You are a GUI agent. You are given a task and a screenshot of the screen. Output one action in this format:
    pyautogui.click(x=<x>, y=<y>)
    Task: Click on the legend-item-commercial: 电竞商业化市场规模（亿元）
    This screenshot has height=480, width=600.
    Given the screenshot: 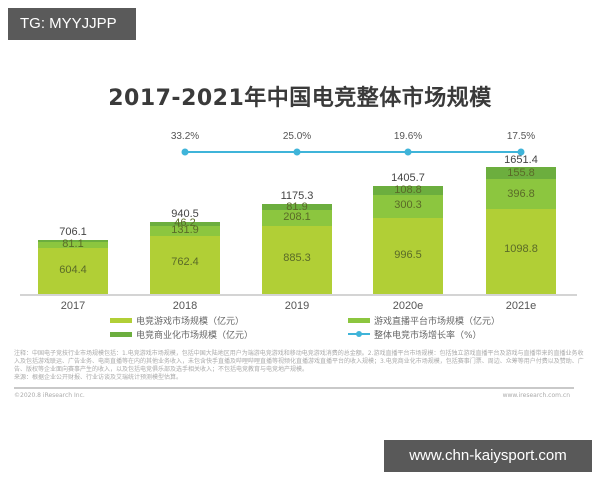 What is the action you would take?
    pyautogui.click(x=181, y=334)
    